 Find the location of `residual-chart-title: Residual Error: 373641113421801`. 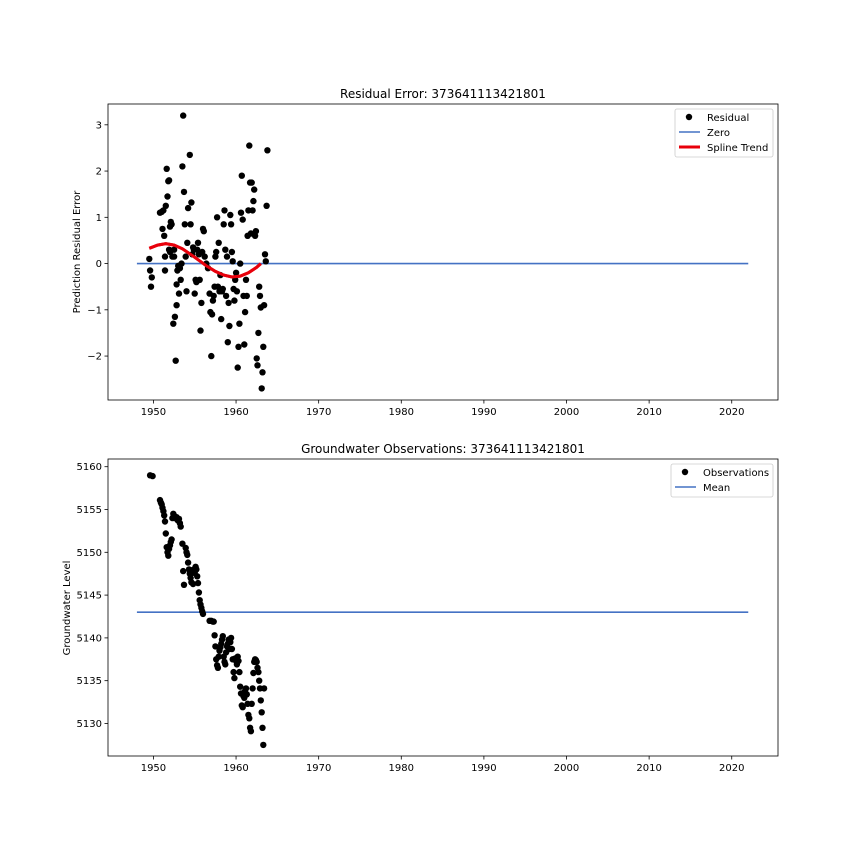

residual-chart-title: Residual Error: 373641113421801 is located at coordinates (443, 94).